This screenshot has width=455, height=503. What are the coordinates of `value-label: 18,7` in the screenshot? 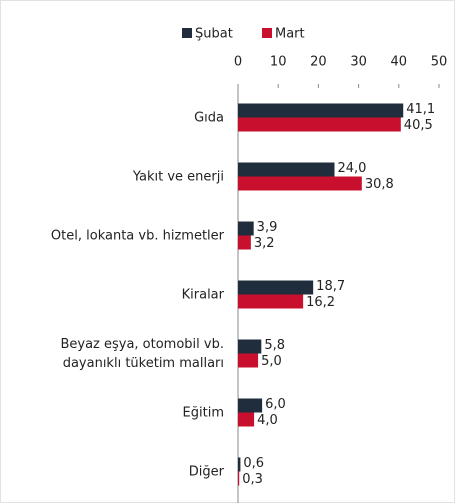 It's located at (330, 286).